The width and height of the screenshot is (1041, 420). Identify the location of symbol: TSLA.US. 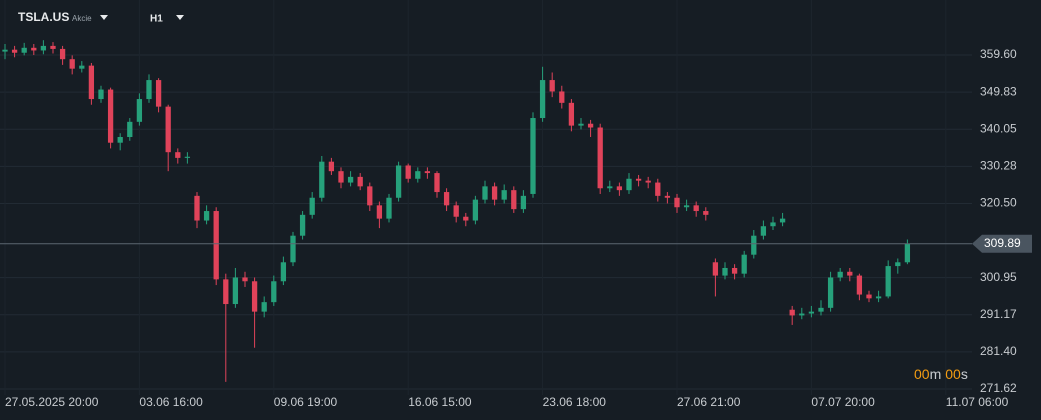
(43, 17).